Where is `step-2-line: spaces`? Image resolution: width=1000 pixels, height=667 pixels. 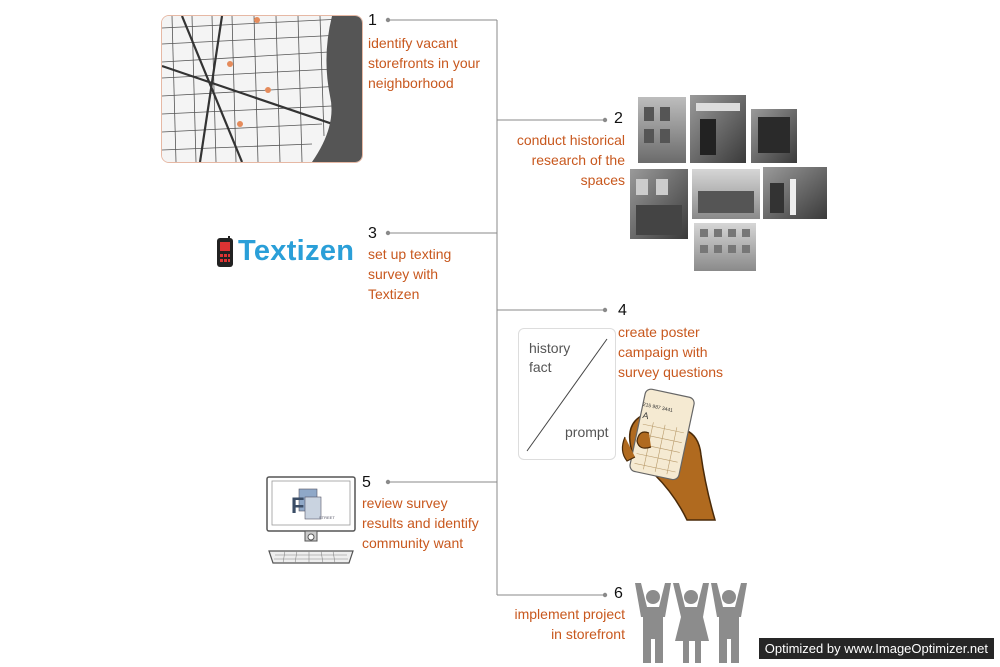
step-2-line: spaces is located at coordinates (602, 180).